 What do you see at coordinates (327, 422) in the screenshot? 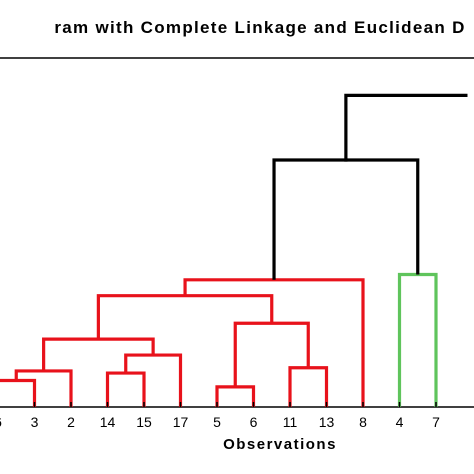
I see `x-tick-label: 13` at bounding box center [327, 422].